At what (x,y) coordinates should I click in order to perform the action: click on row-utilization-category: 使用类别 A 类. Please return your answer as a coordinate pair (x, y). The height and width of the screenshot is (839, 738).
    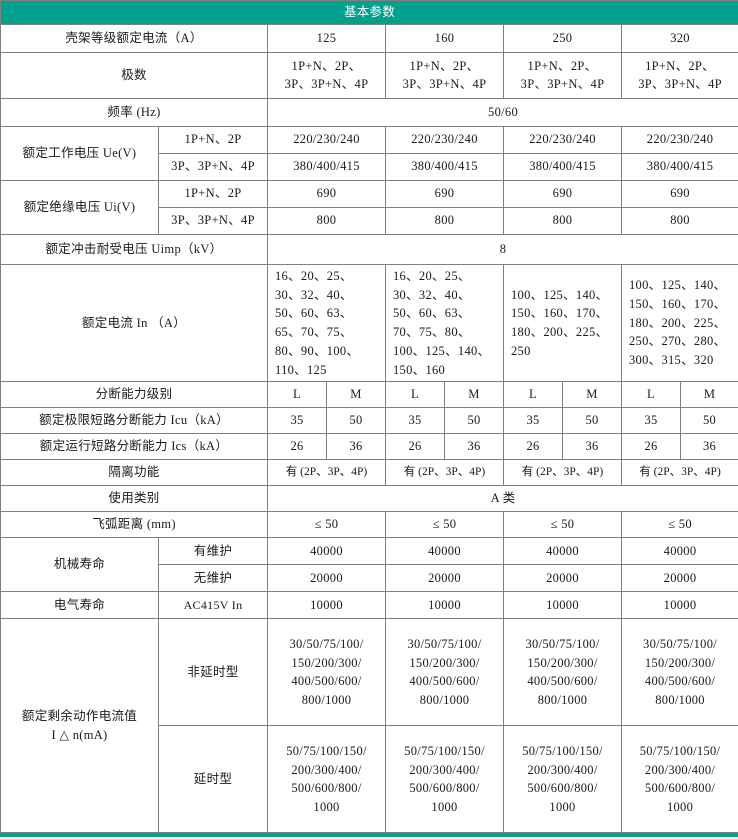
    Looking at the image, I should click on (369, 499).